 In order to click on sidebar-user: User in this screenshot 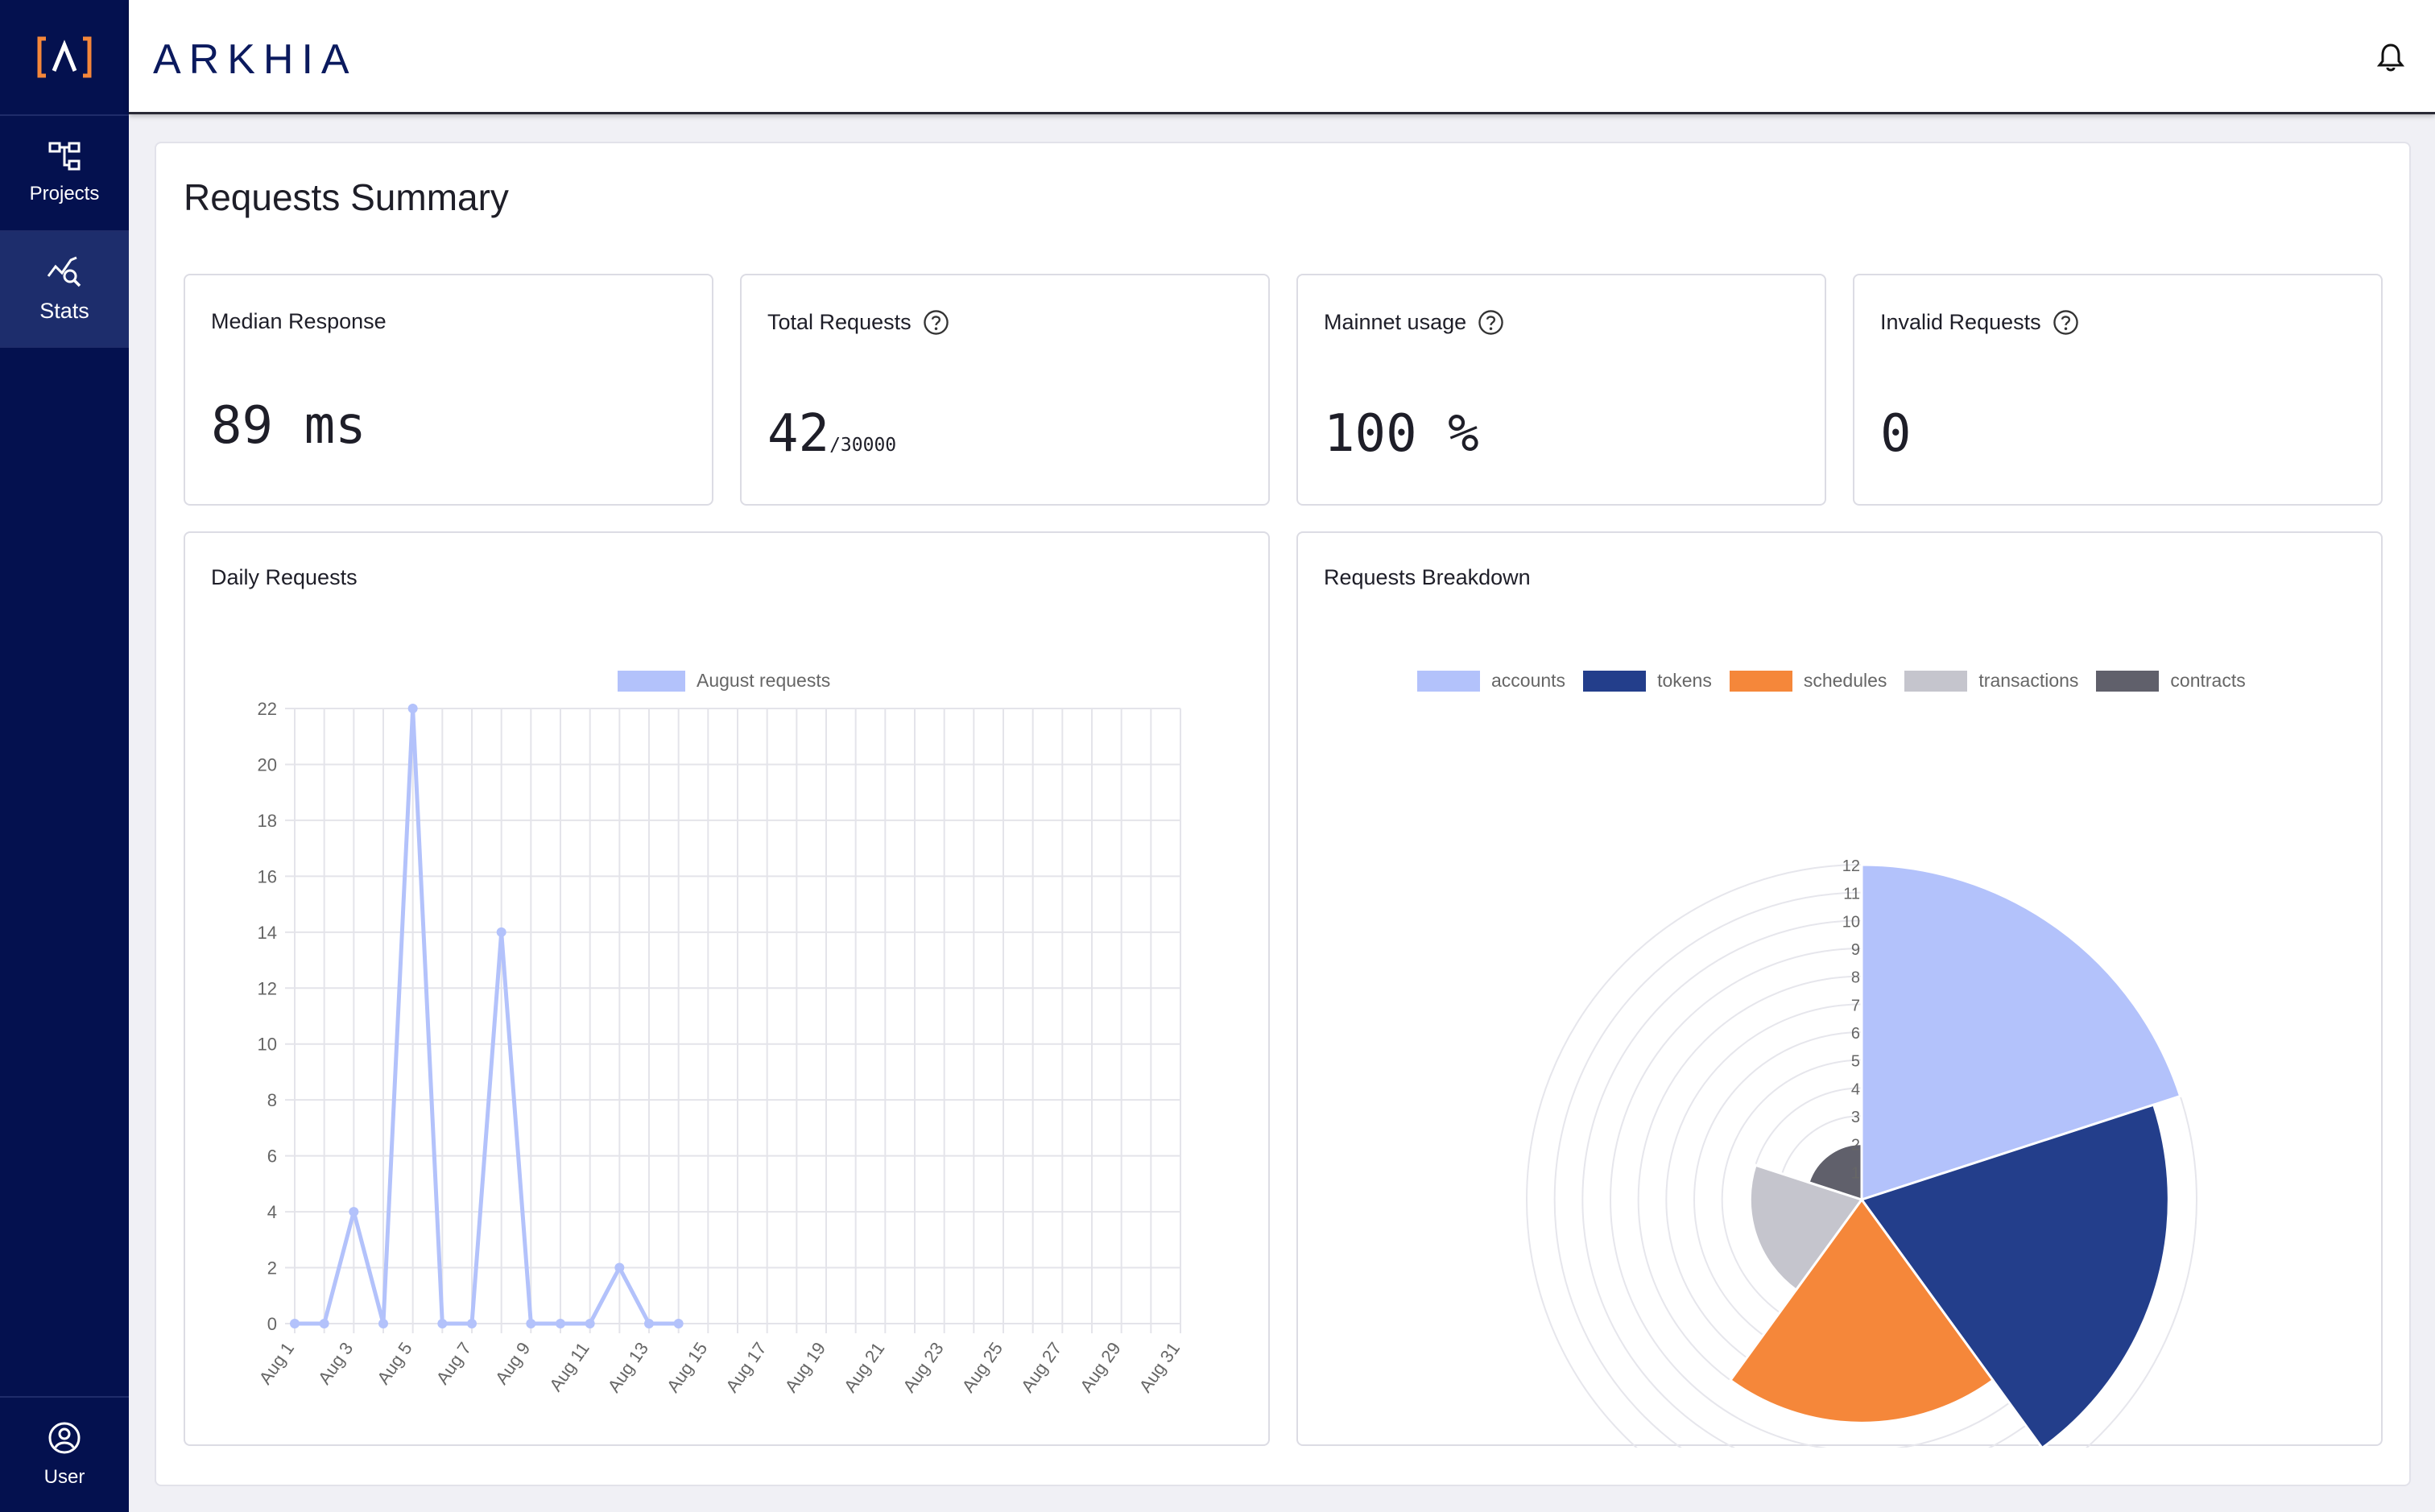, I will do `click(64, 1454)`.